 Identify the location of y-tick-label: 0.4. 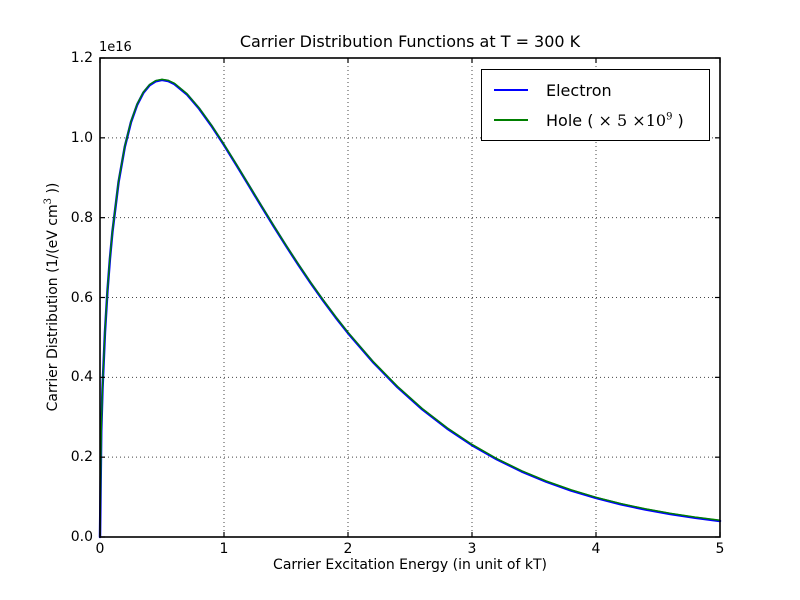
(81, 377).